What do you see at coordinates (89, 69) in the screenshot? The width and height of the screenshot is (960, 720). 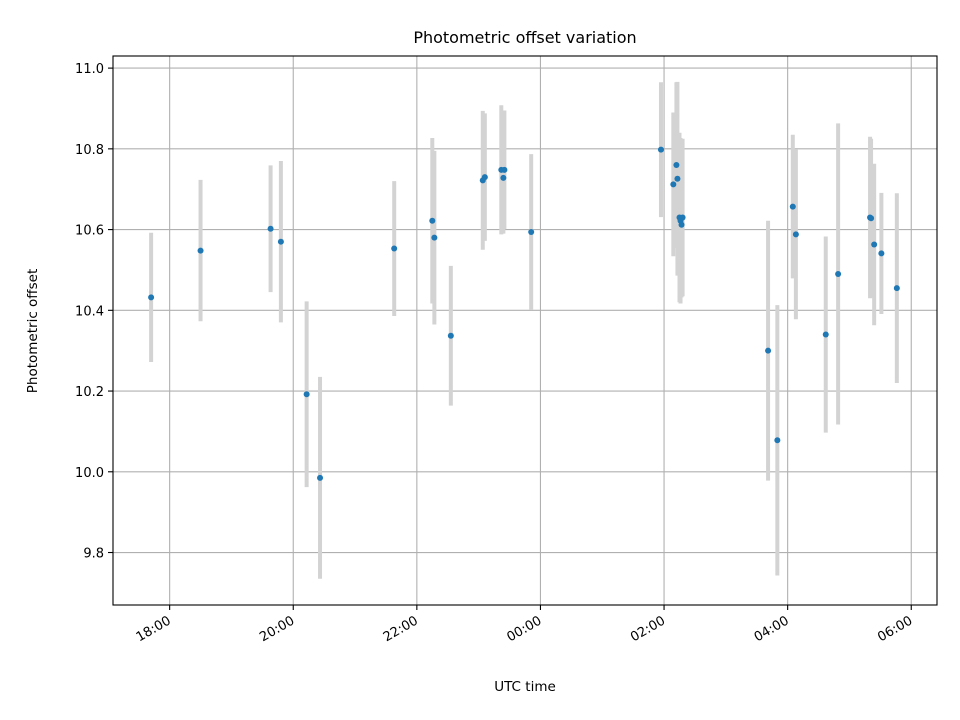 I see `y-tick-label: 11.0` at bounding box center [89, 69].